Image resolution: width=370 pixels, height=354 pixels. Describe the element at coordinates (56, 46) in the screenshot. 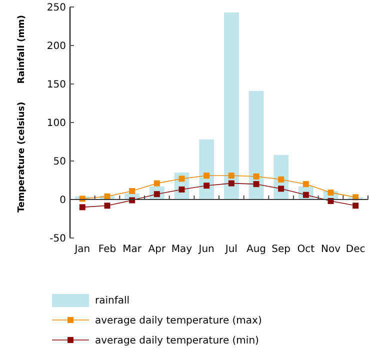

I see `y-tick-label: 200` at that location.